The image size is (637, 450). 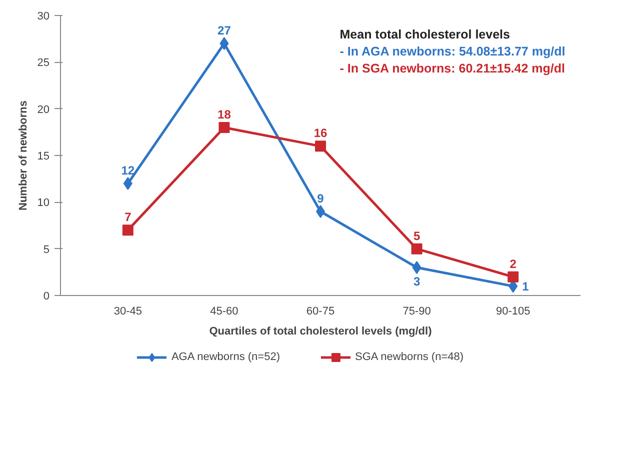 I want to click on y-tick-label: 0, so click(x=46, y=296).